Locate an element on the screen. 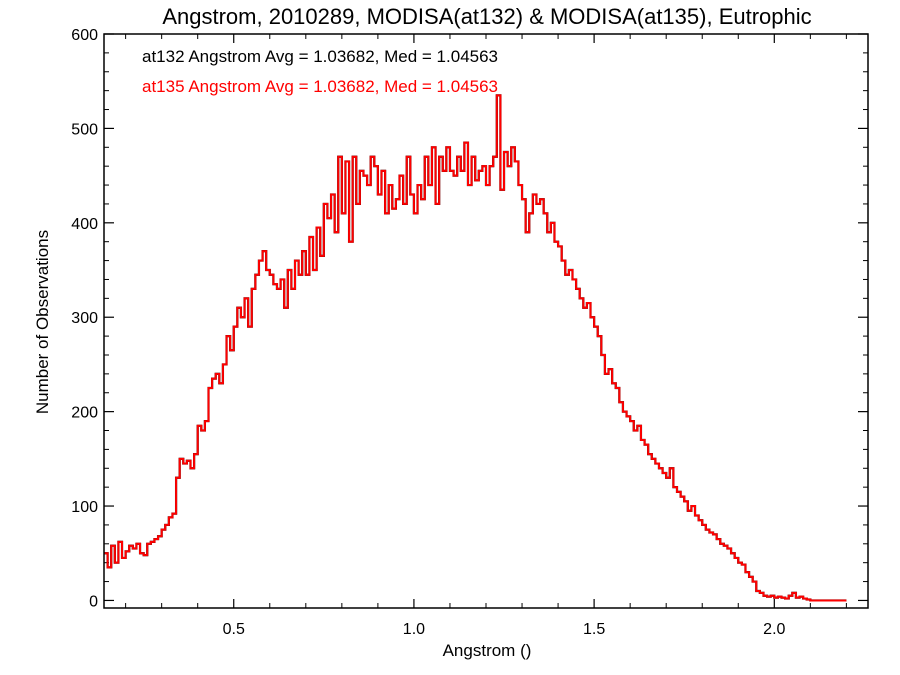 The height and width of the screenshot is (675, 900). y-tick-label: 300 is located at coordinates (84, 318).